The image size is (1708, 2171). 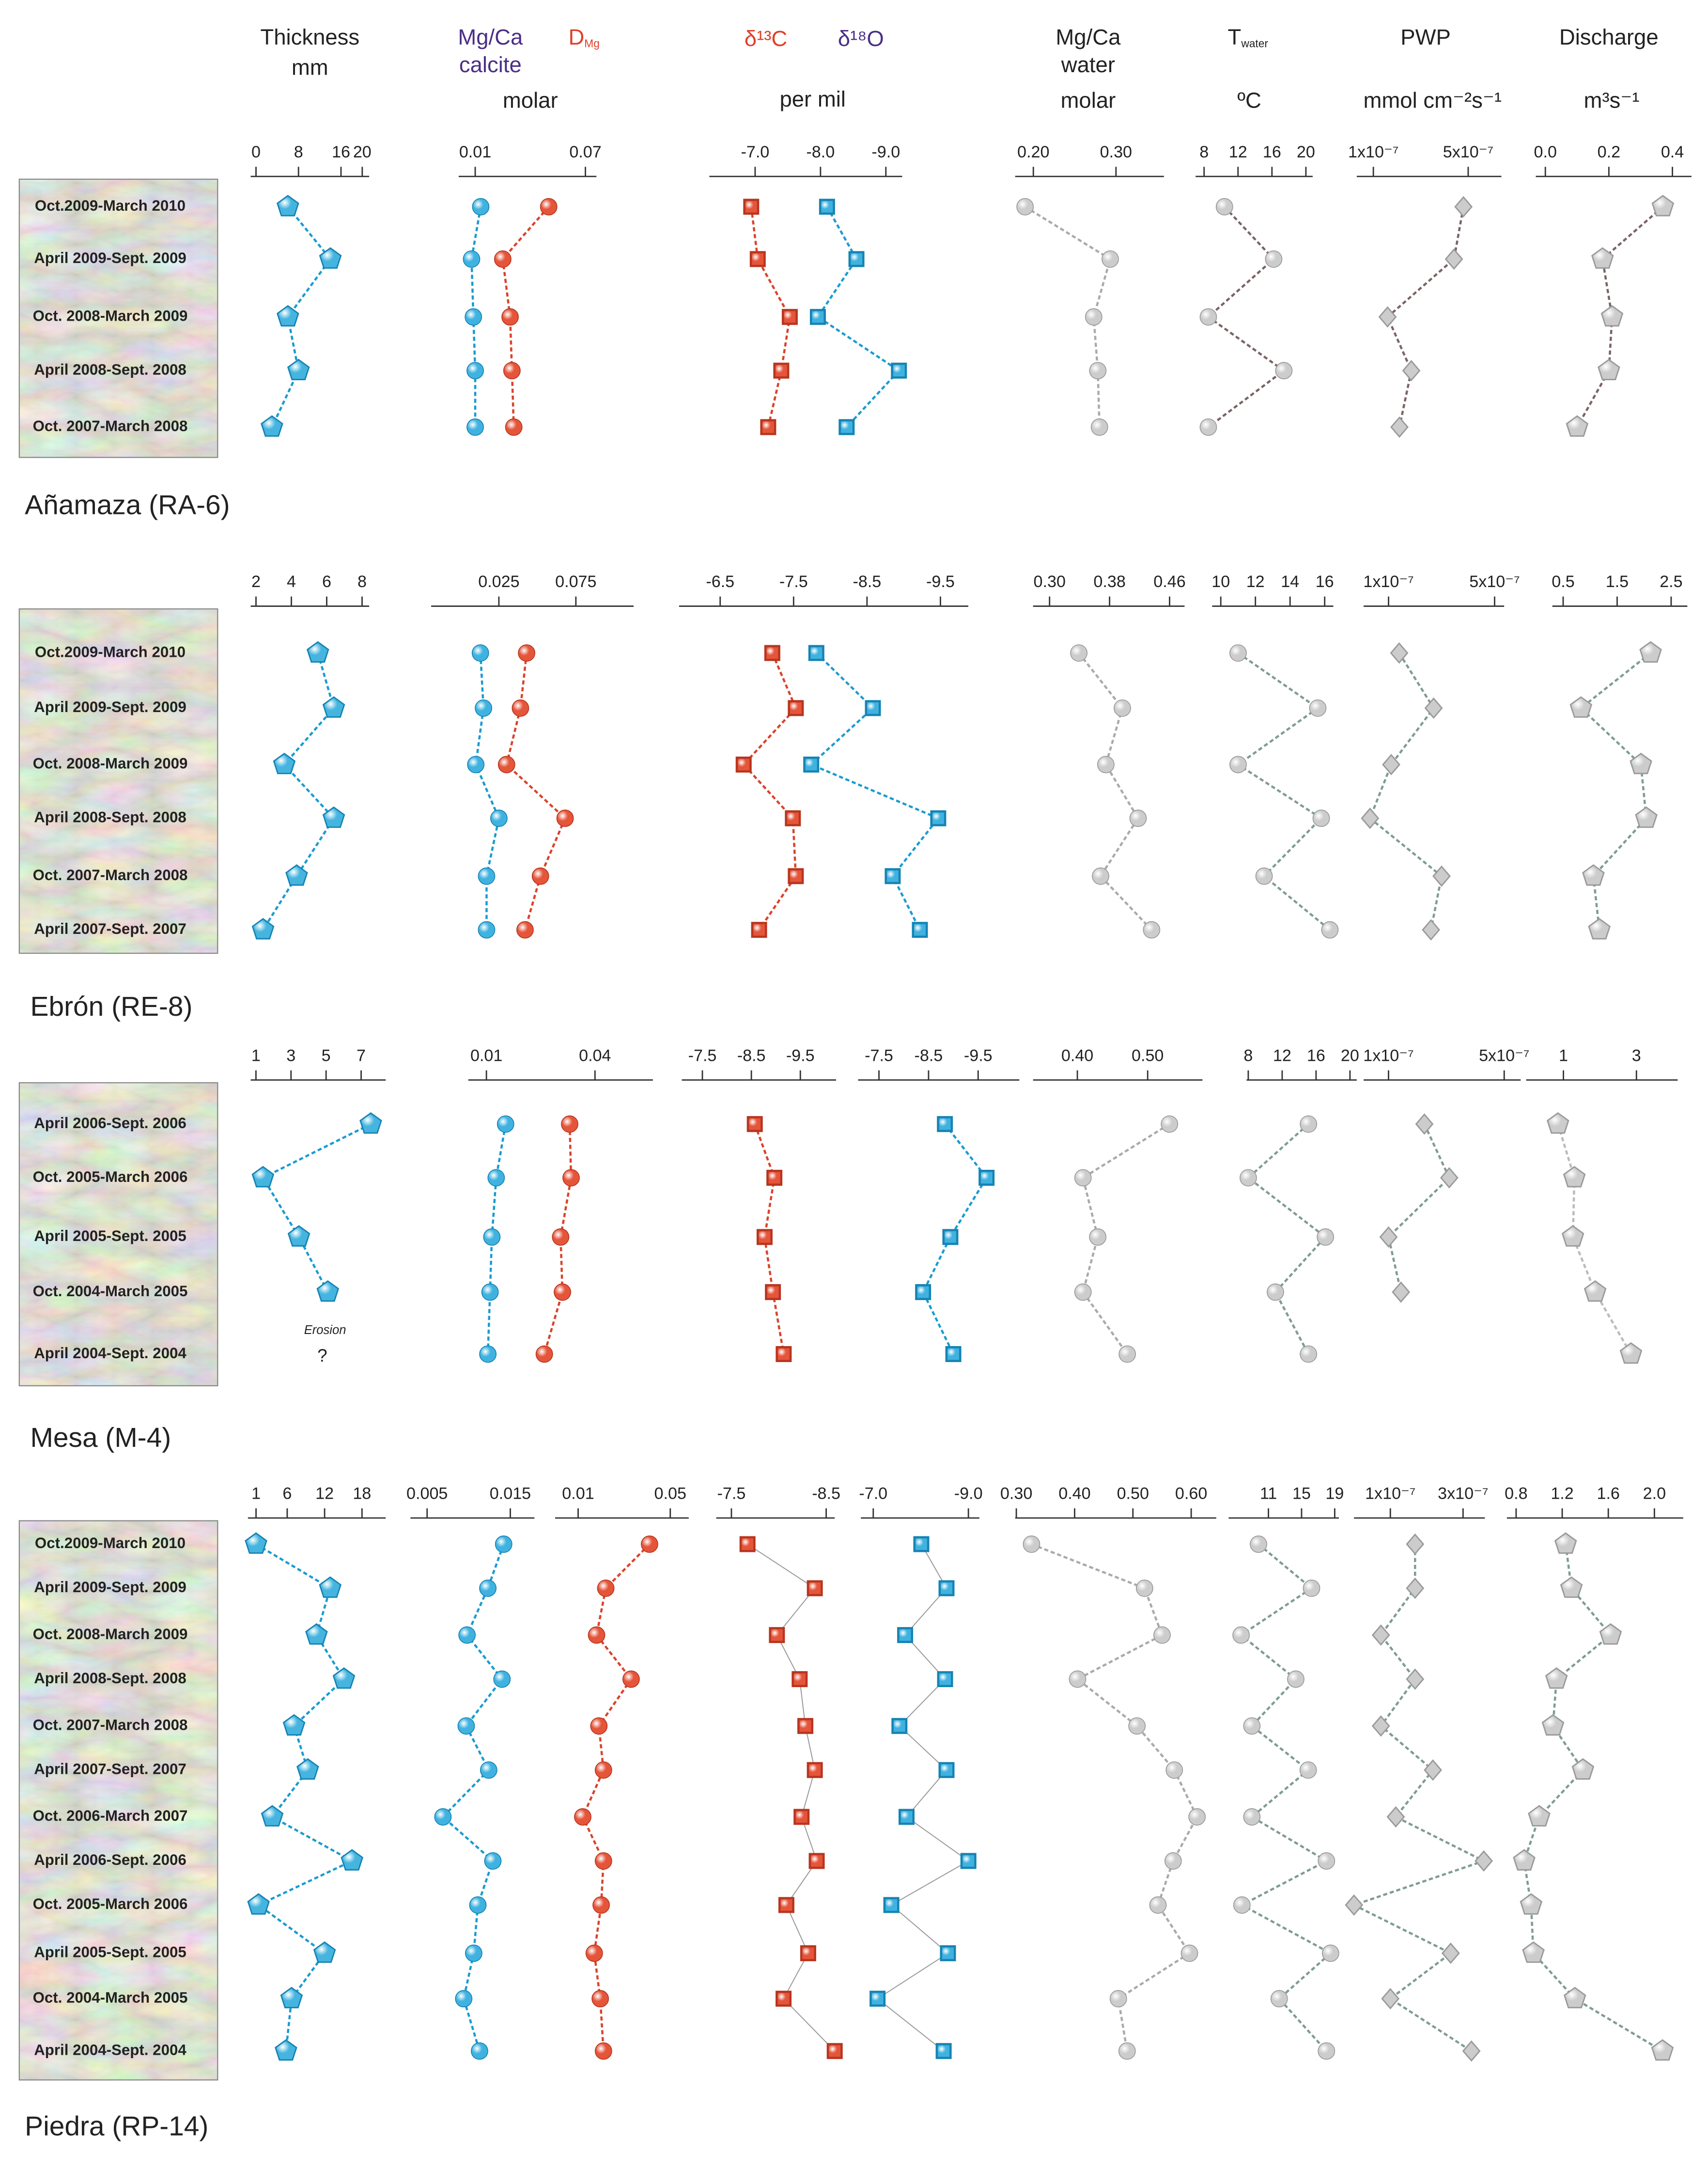 I want to click on site-title: Mesa (M-4), so click(x=101, y=1438).